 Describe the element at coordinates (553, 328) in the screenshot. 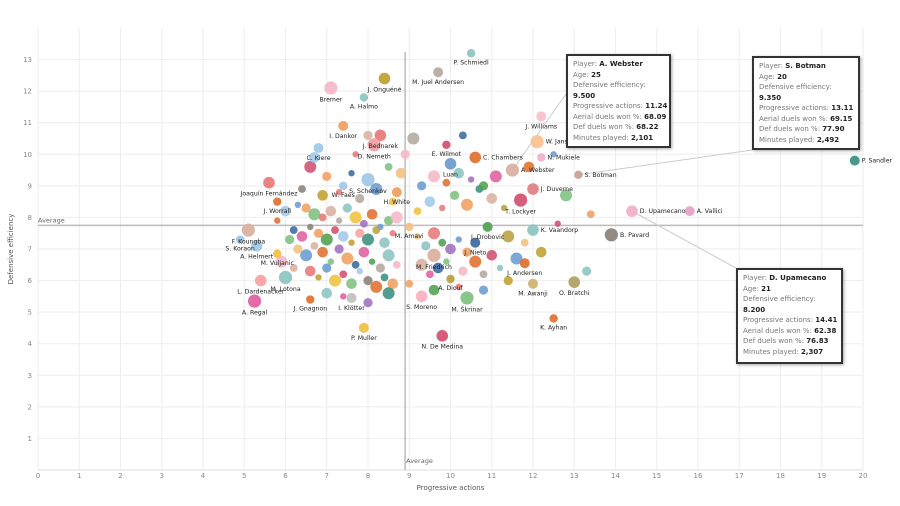

I see `point-label: K. Ayhan` at that location.